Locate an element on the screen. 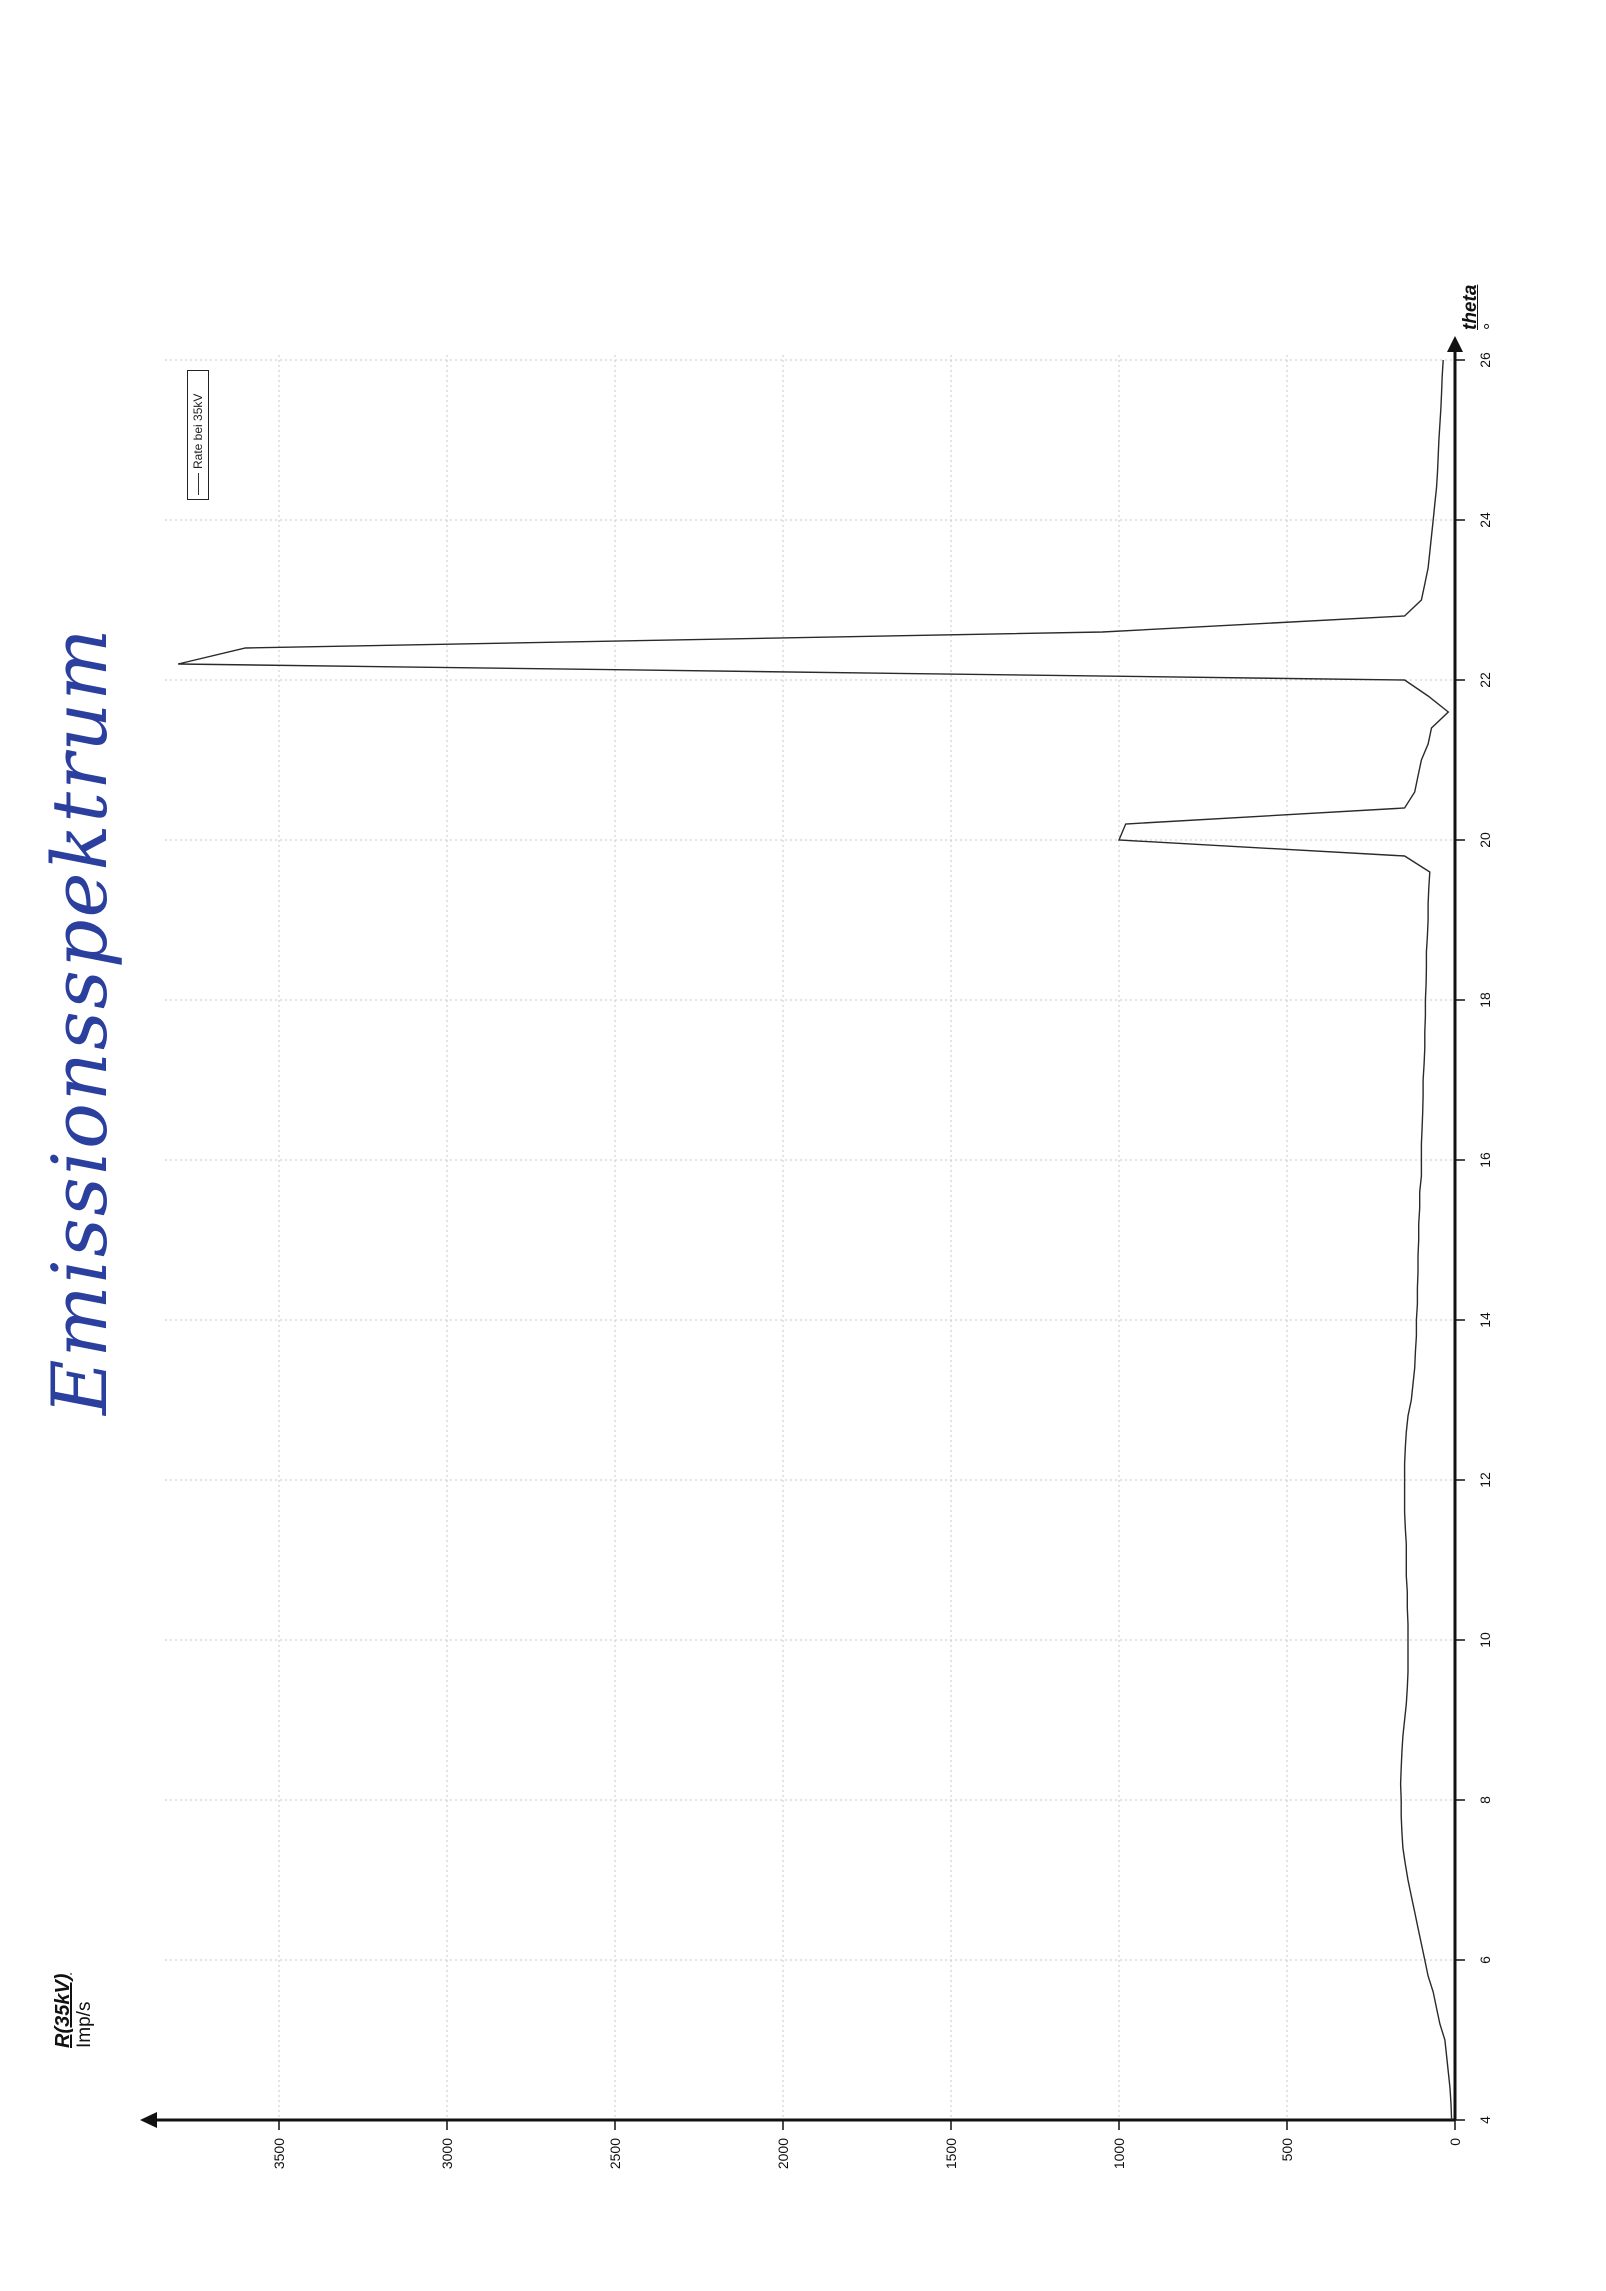 This screenshot has height=2291, width=1606. rate-tick-label: 500 is located at coordinates (1287, 2150).